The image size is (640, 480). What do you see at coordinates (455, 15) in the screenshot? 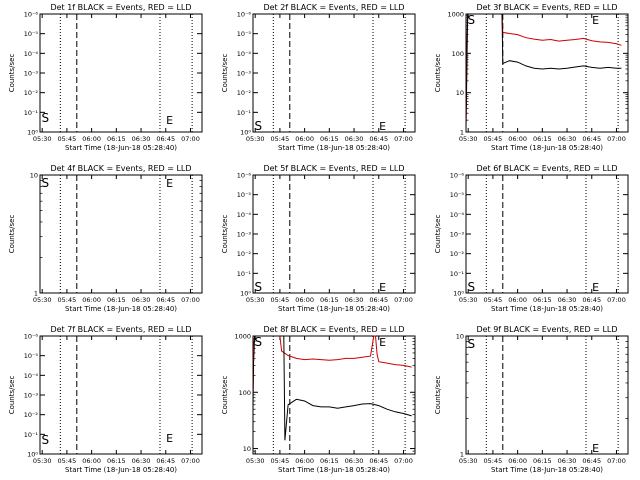
I see `y-tick-label: 1000` at bounding box center [455, 15].